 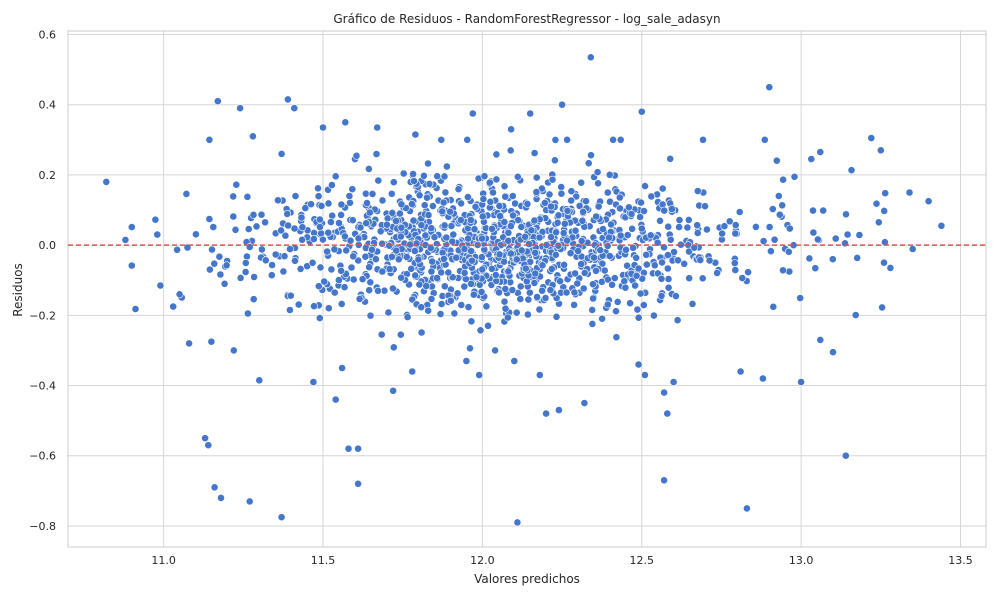 What do you see at coordinates (801, 560) in the screenshot?
I see `x-tick-label: 13.0` at bounding box center [801, 560].